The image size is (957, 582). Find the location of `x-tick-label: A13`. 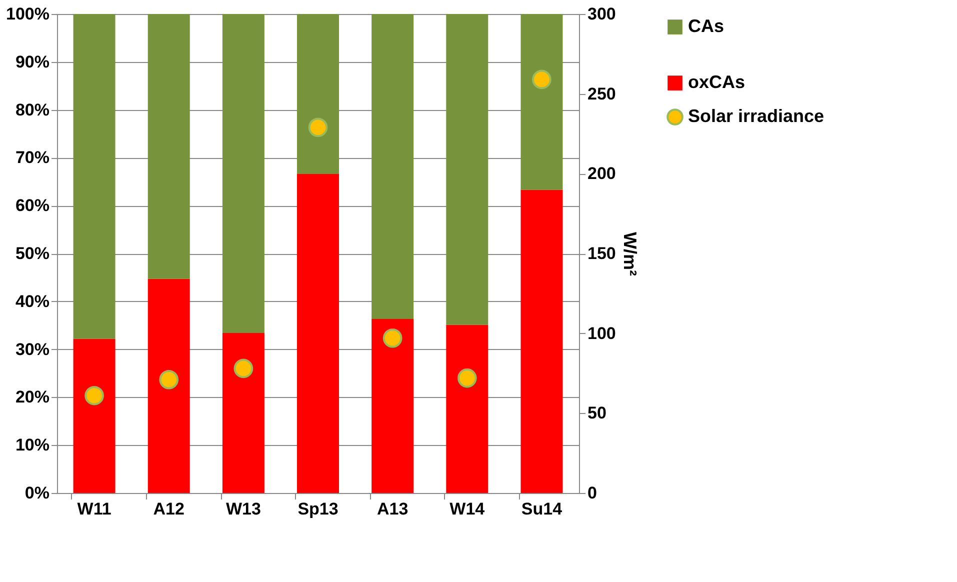

x-tick-label: A13 is located at coordinates (392, 509).